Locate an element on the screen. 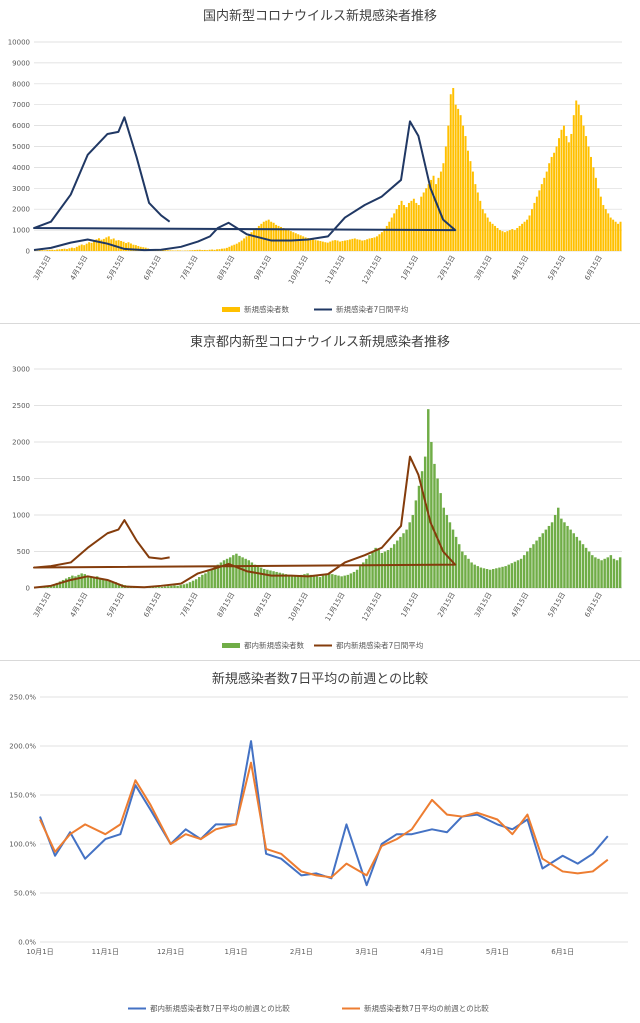 The image size is (640, 1023). x-tick-label: 6月1日 is located at coordinates (562, 952).